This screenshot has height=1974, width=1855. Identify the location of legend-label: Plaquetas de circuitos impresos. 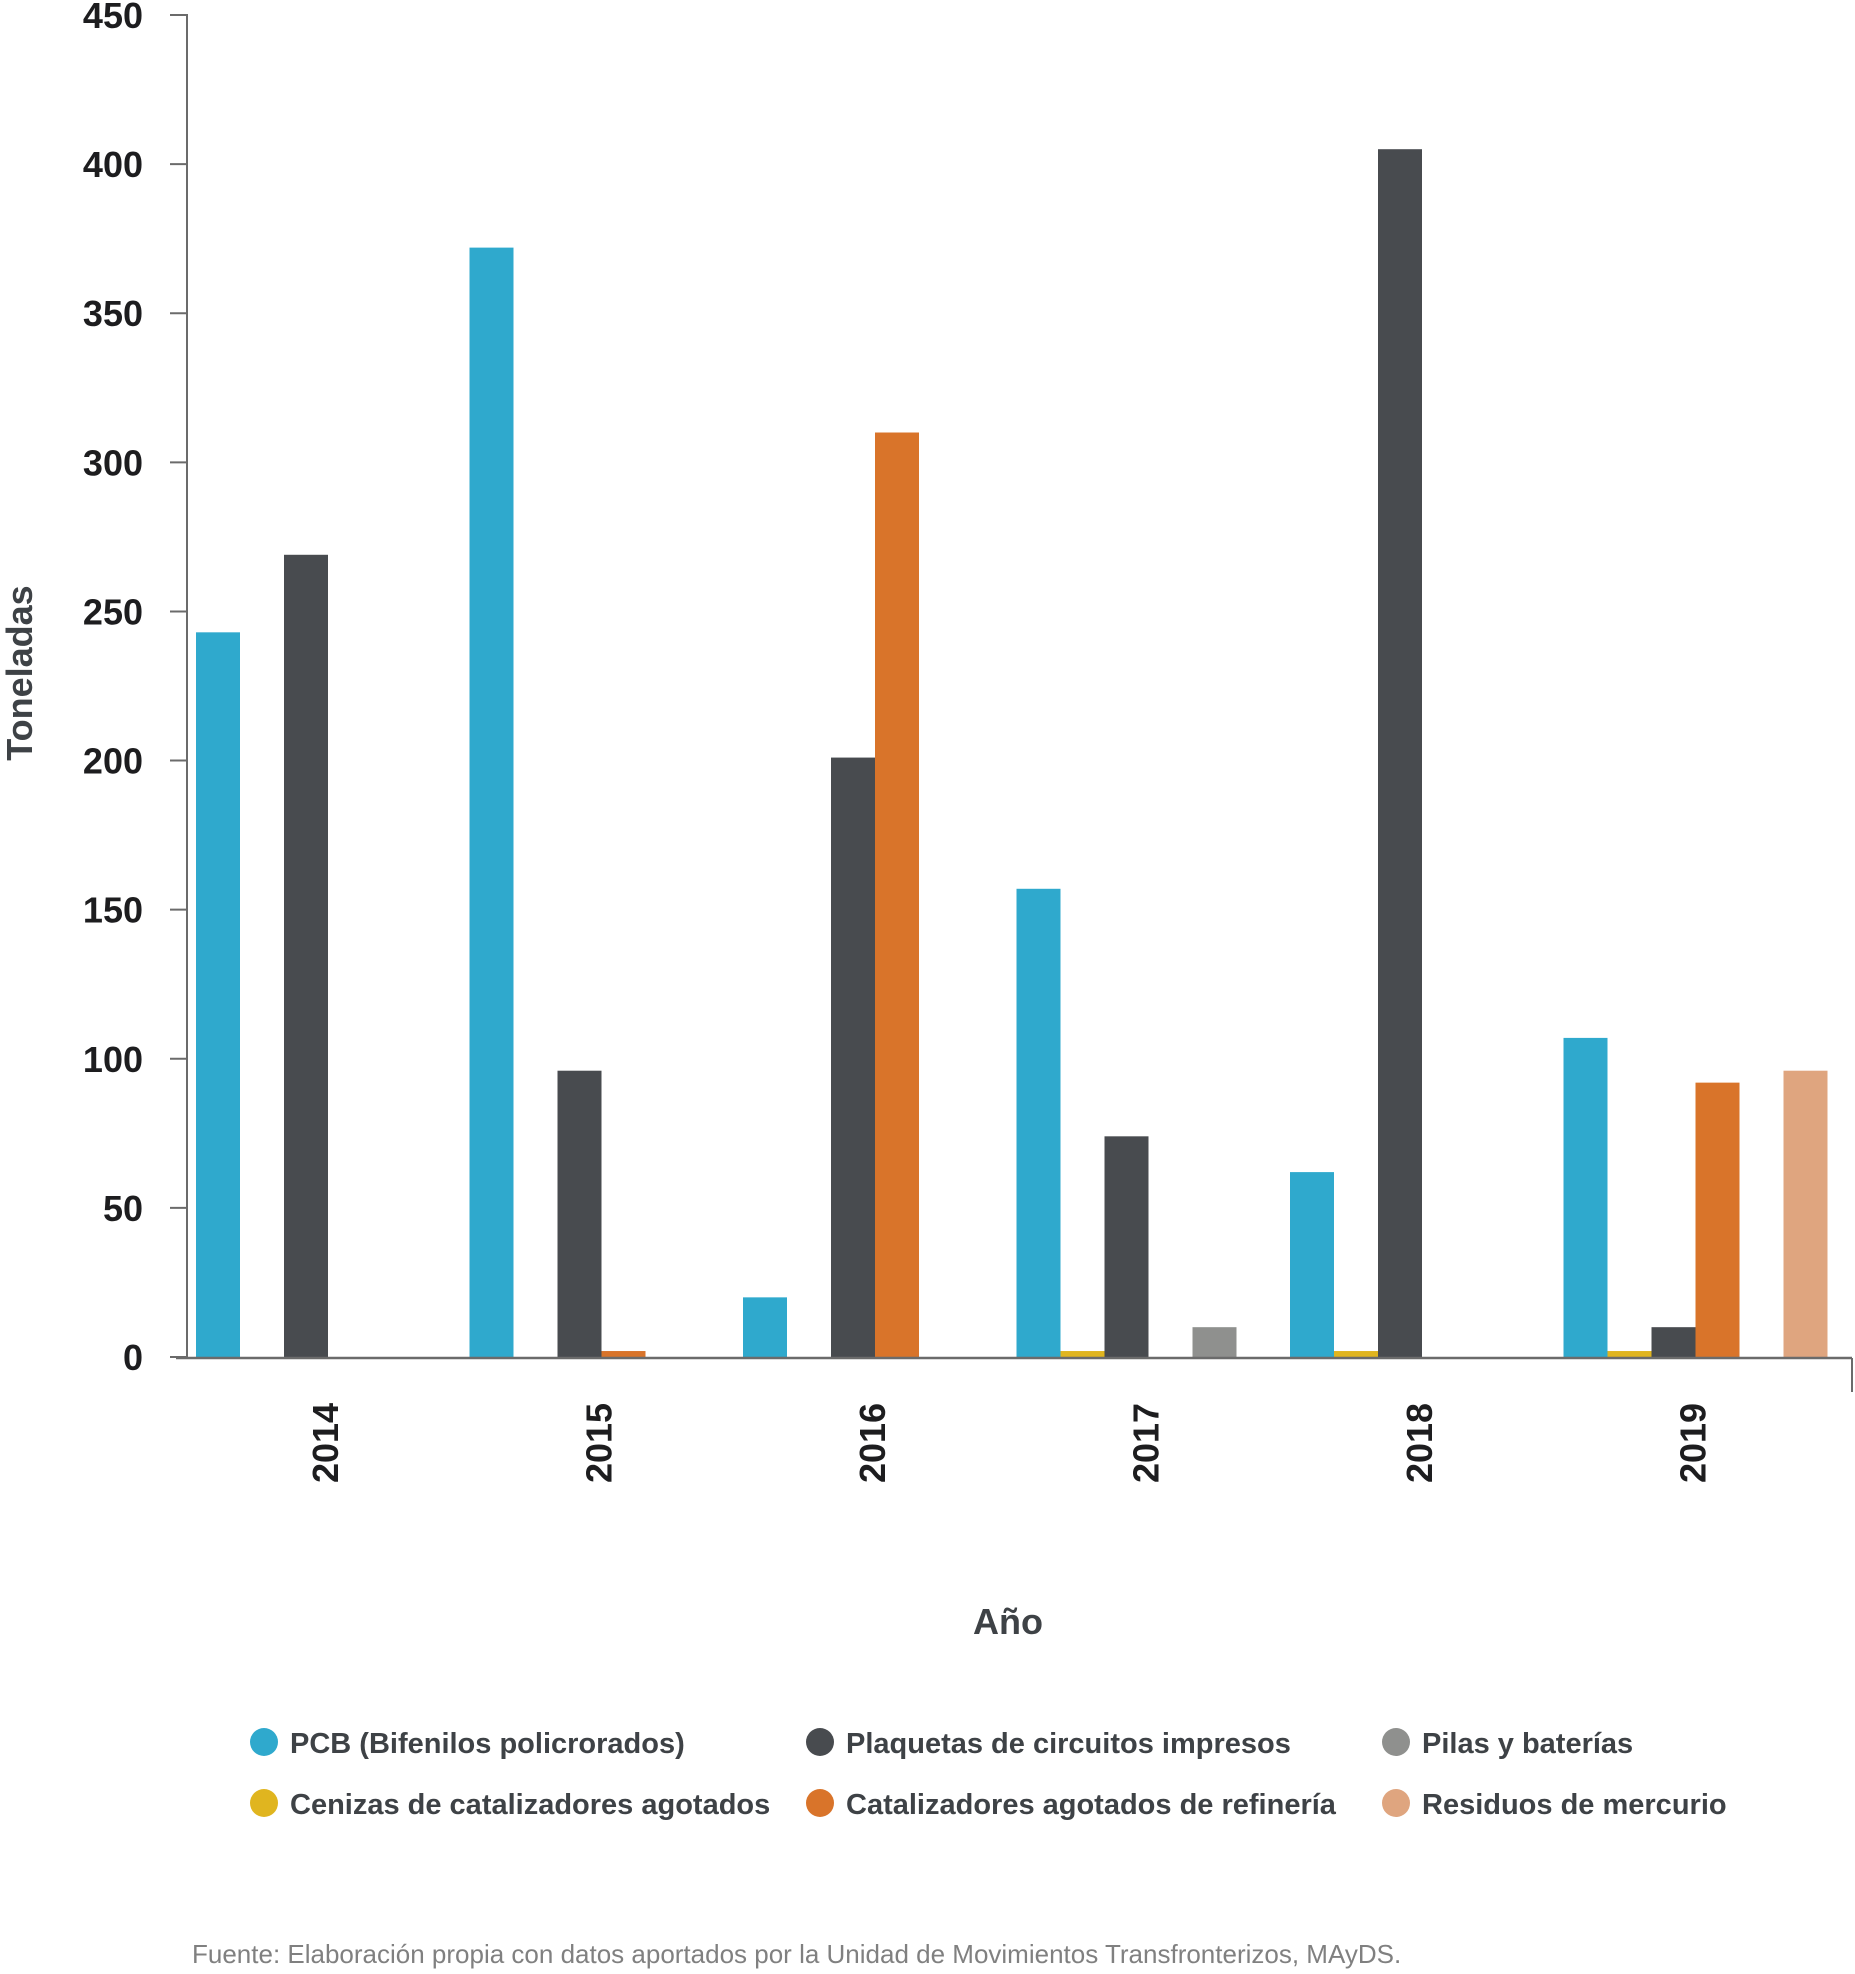
(1068, 1744).